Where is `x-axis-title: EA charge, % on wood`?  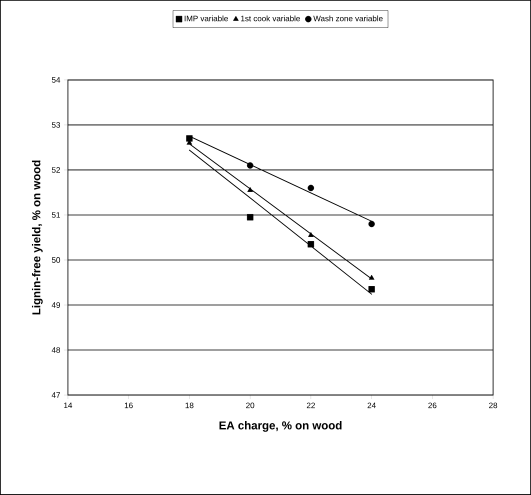
x-axis-title: EA charge, % on wood is located at coordinates (281, 426).